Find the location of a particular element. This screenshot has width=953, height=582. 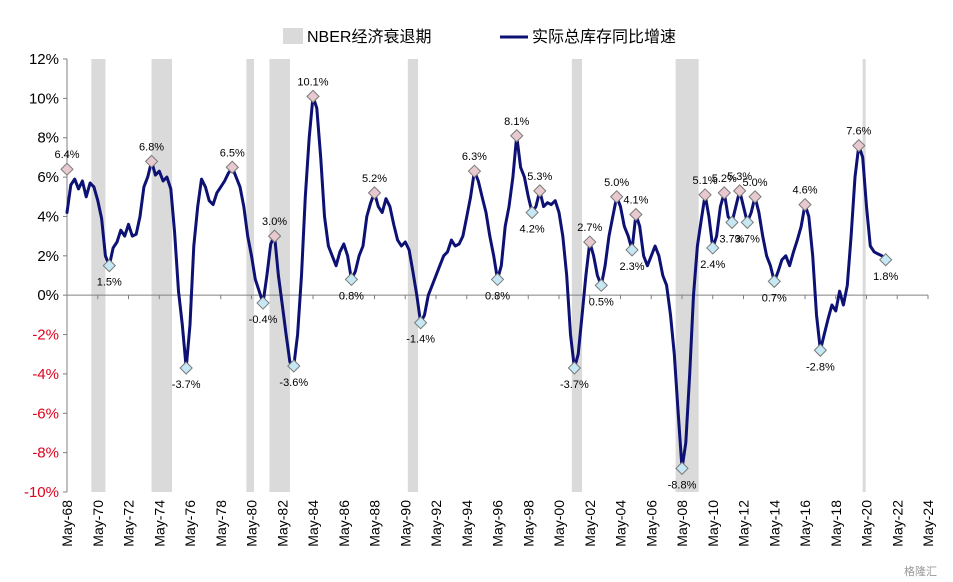

x-tick-label: May-94 is located at coordinates (467, 523).